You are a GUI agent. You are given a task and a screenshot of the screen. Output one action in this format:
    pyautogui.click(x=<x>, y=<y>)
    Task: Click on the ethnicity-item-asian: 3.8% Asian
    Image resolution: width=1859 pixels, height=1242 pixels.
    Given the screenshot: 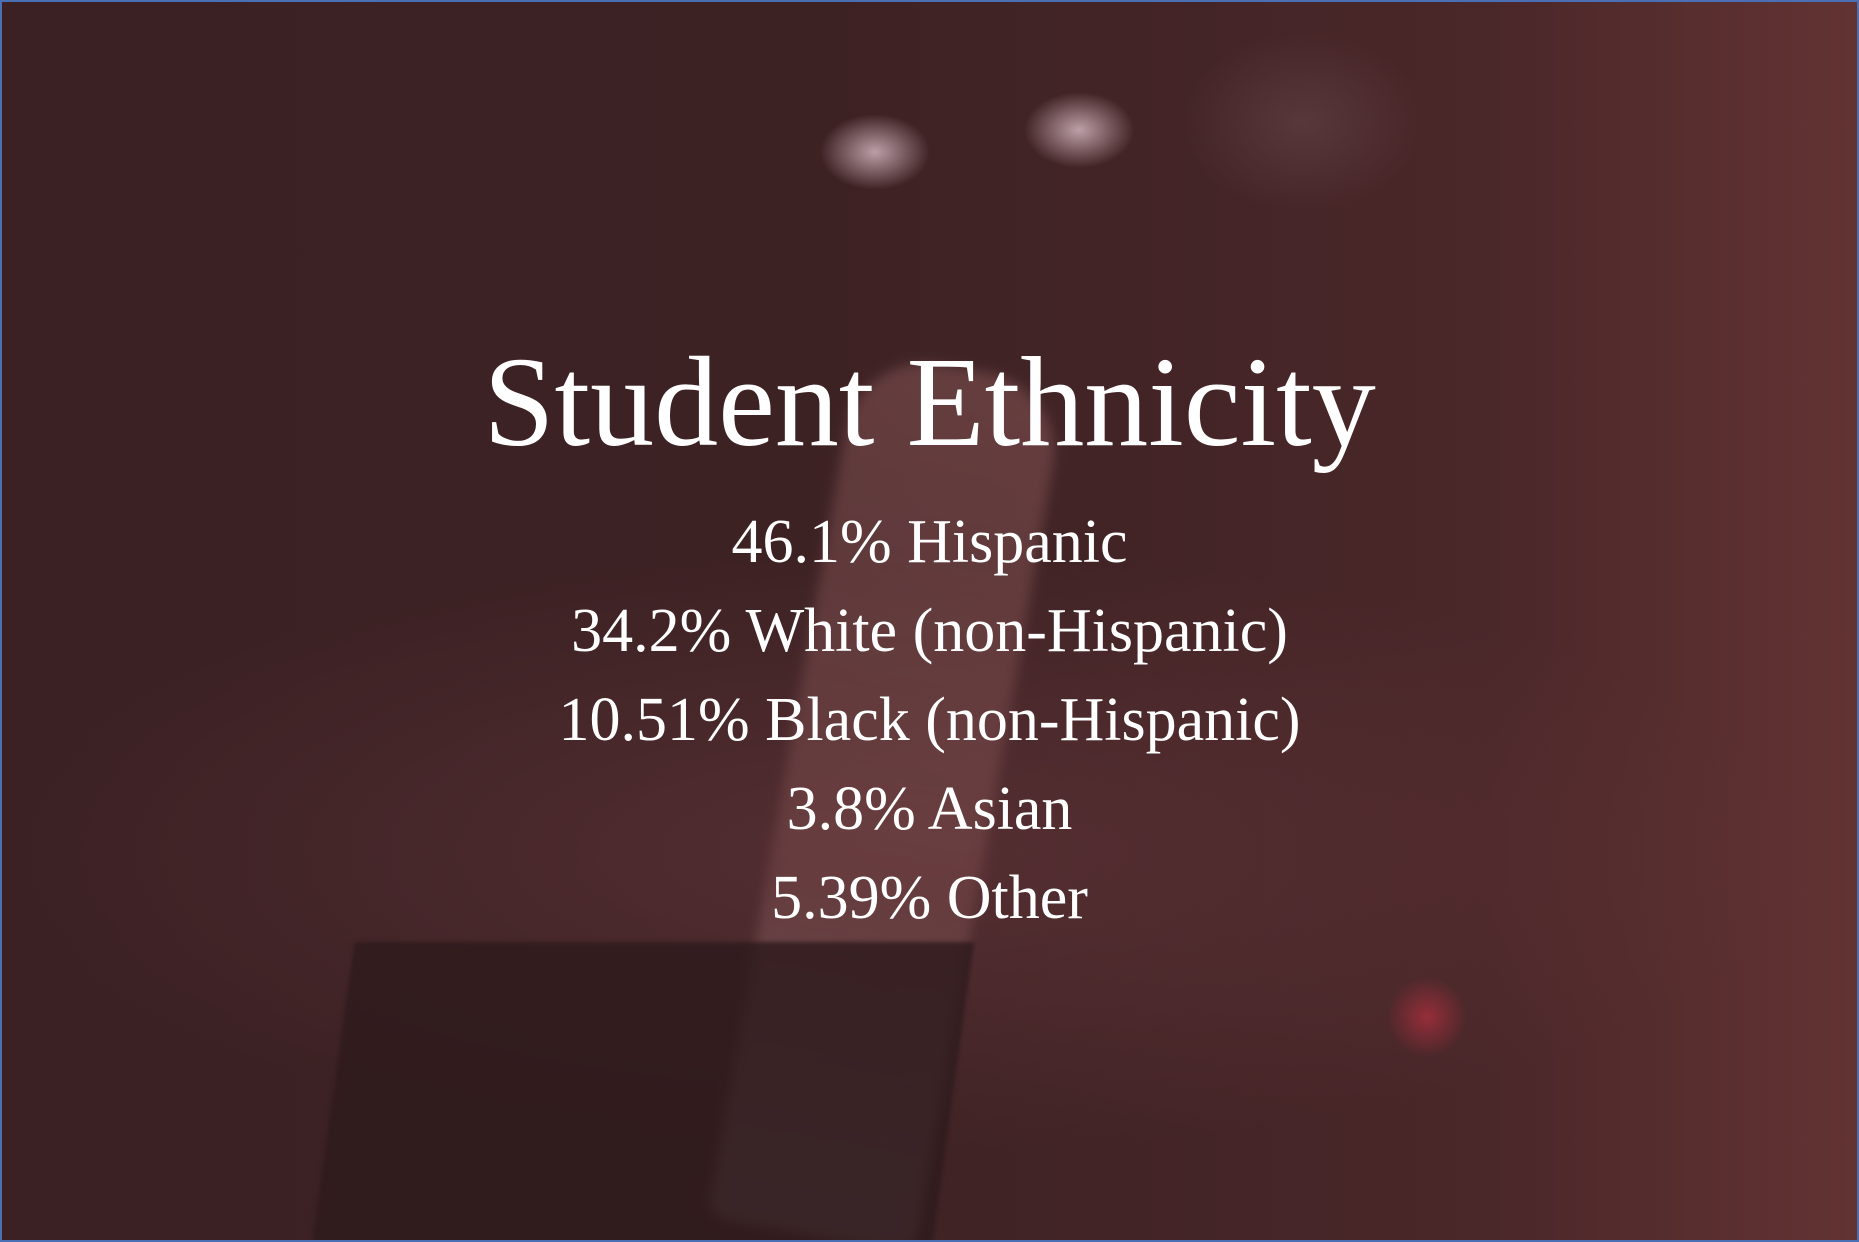 What is the action you would take?
    pyautogui.click(x=929, y=809)
    